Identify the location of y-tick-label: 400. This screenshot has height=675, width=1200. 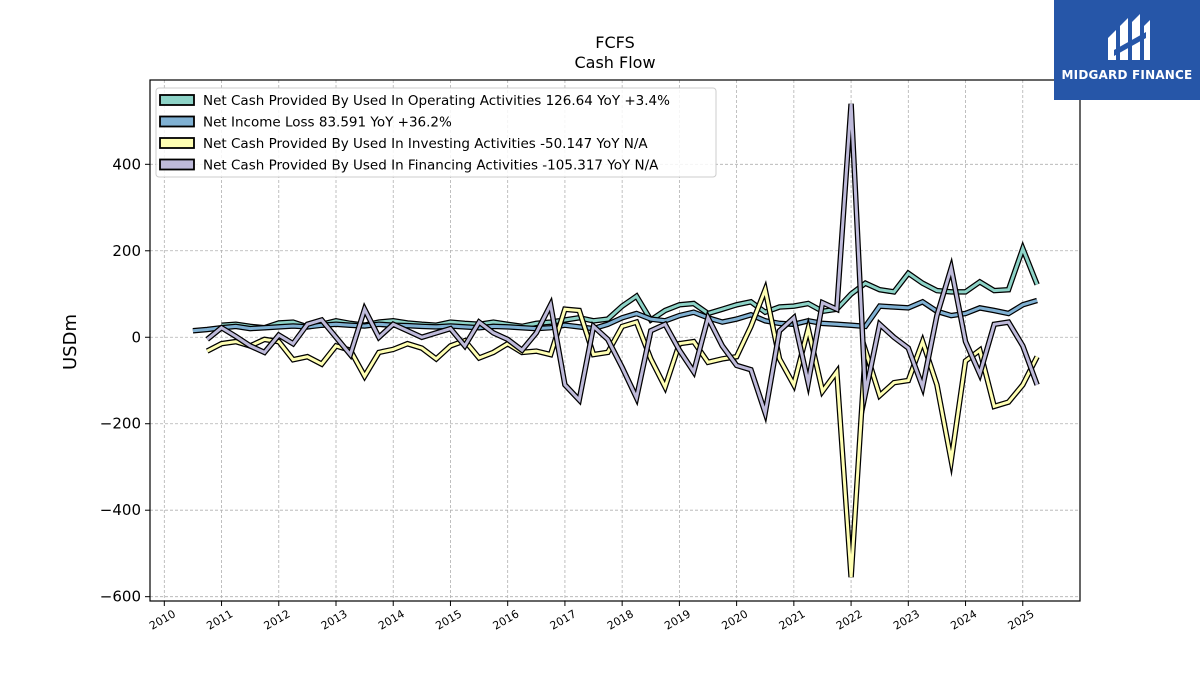
(126, 164).